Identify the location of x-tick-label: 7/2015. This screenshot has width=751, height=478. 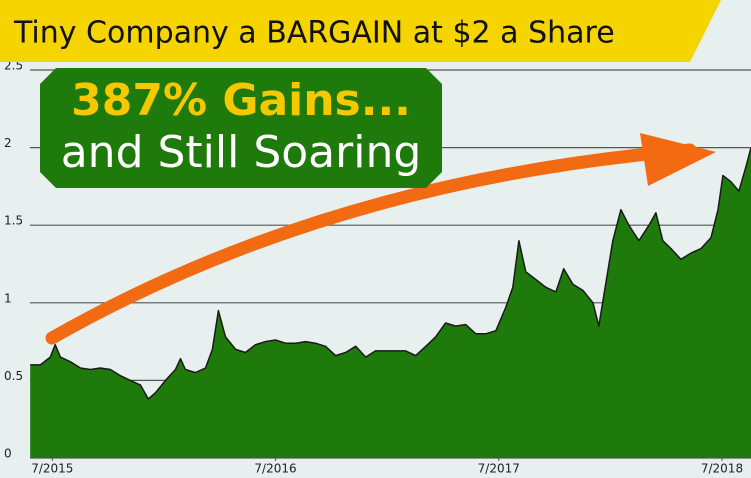
(52, 469).